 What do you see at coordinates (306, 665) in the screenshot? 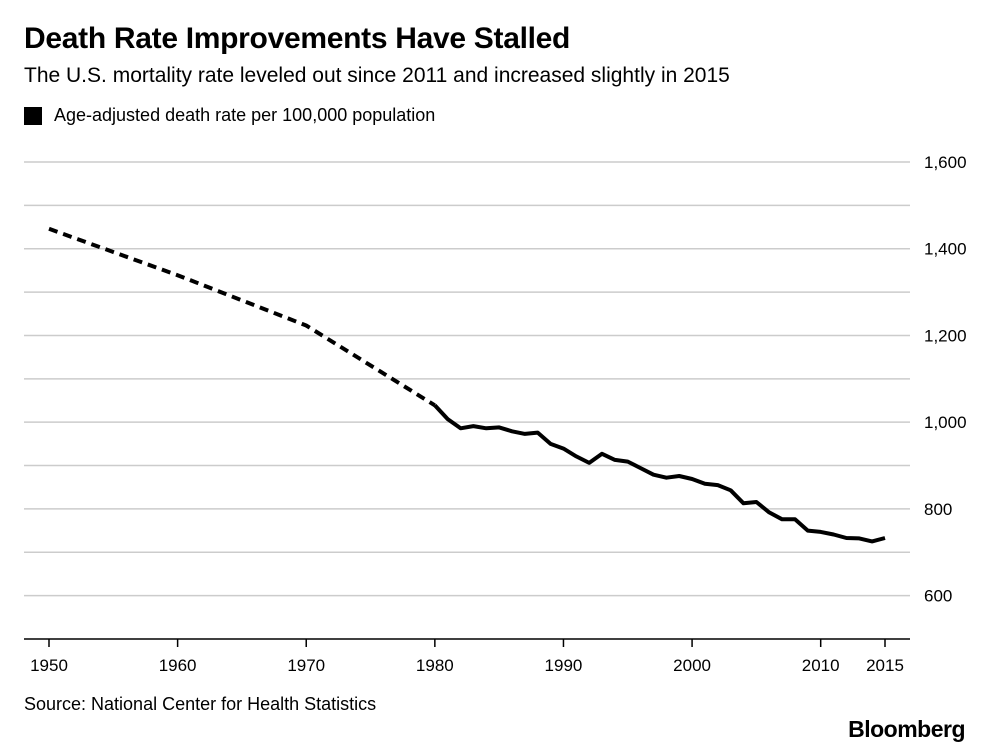
I see `x-tick-label: 1970` at bounding box center [306, 665].